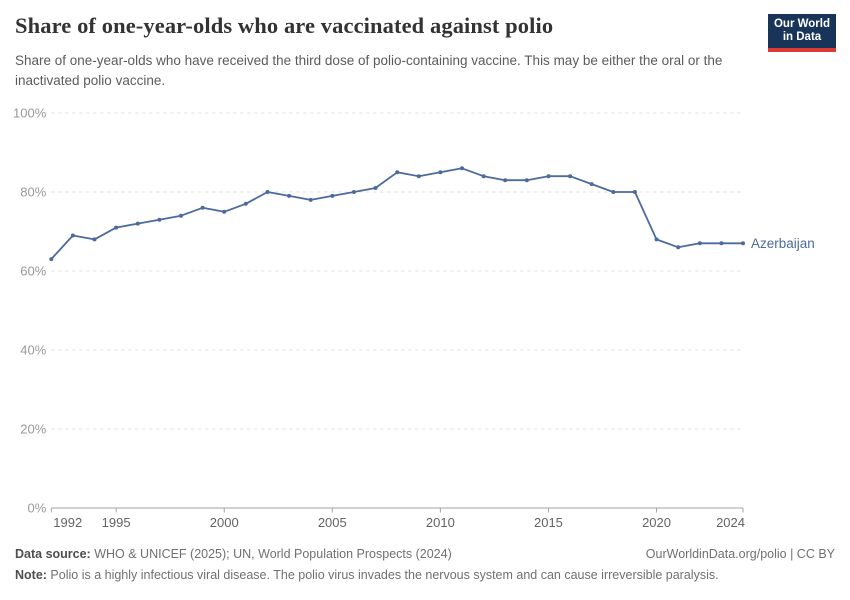 The width and height of the screenshot is (850, 600). What do you see at coordinates (801, 23) in the screenshot?
I see `owid-logo-line1: Our World` at bounding box center [801, 23].